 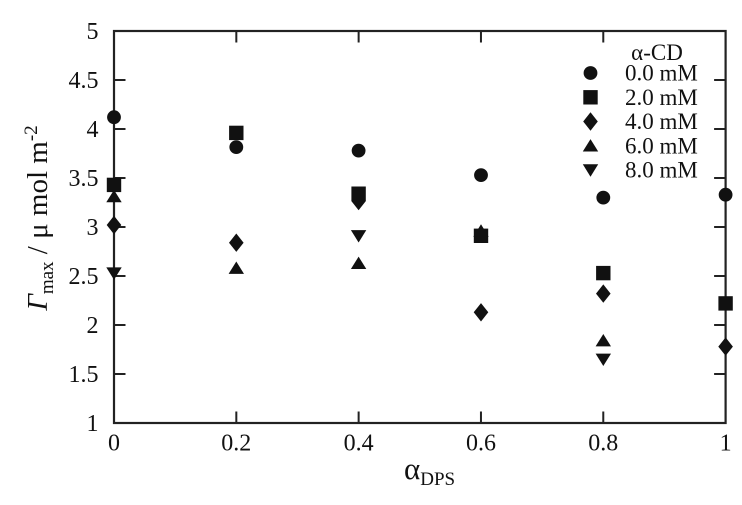 What do you see at coordinates (661, 73) in the screenshot?
I see `svg-text: 0.0 mM` at bounding box center [661, 73].